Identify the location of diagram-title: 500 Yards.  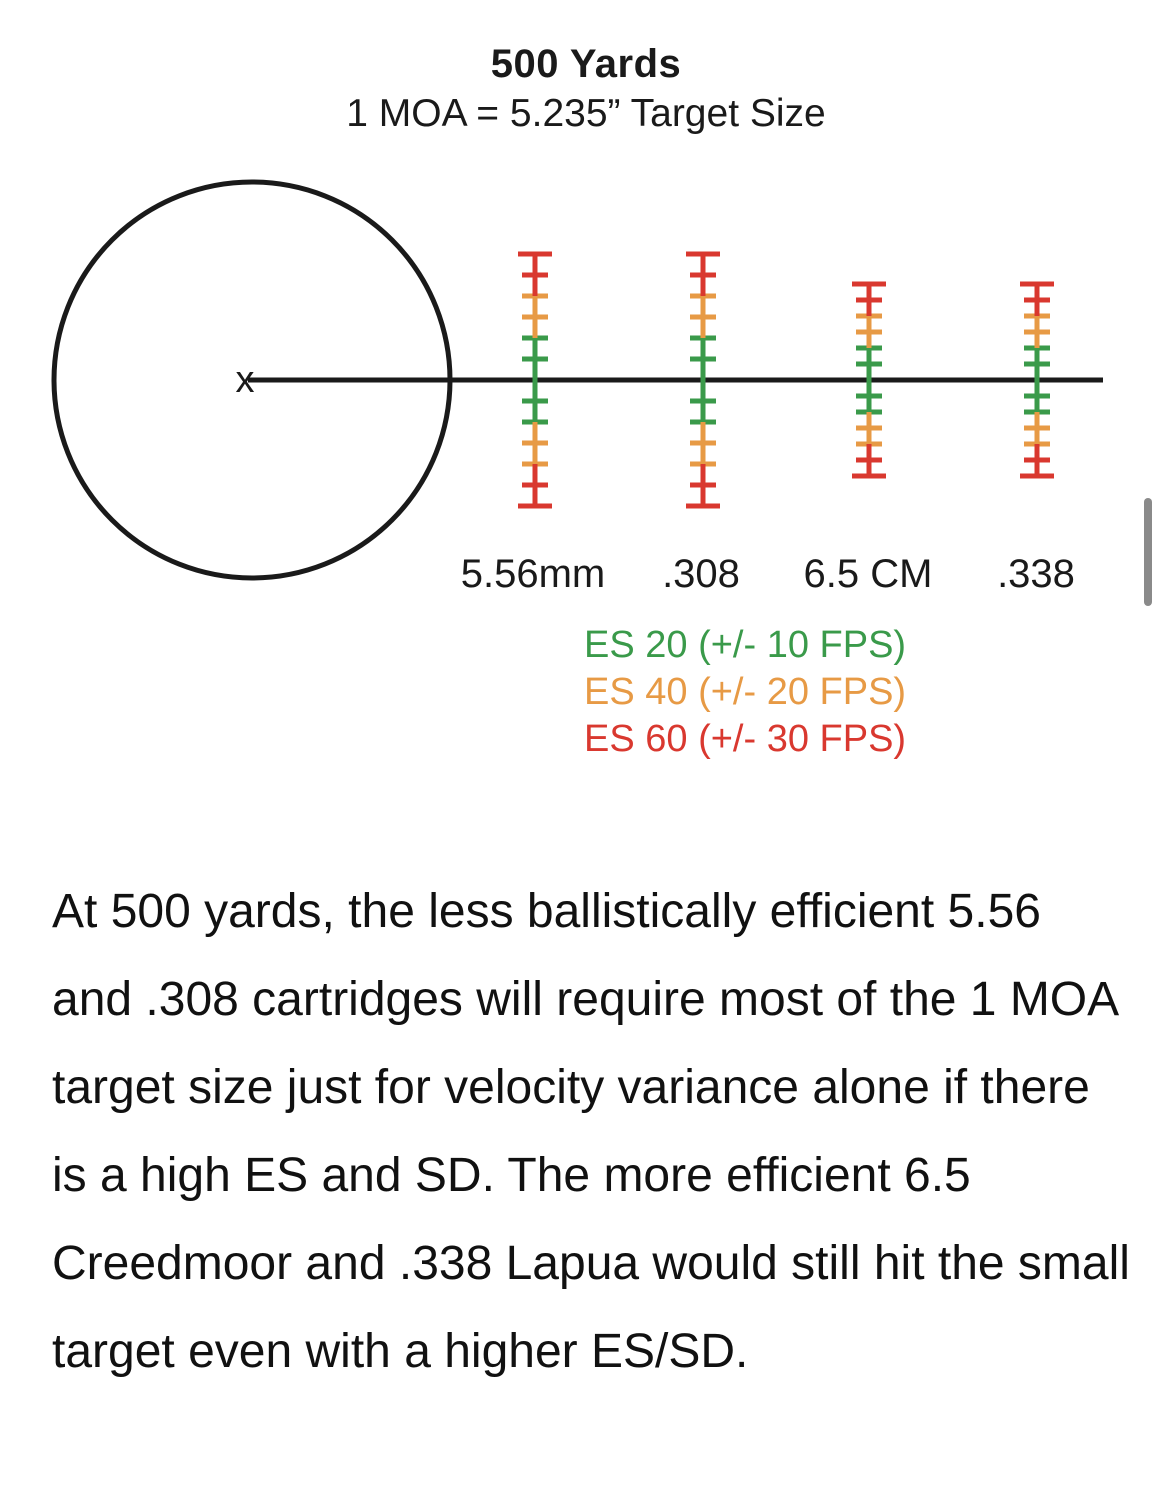
(586, 64).